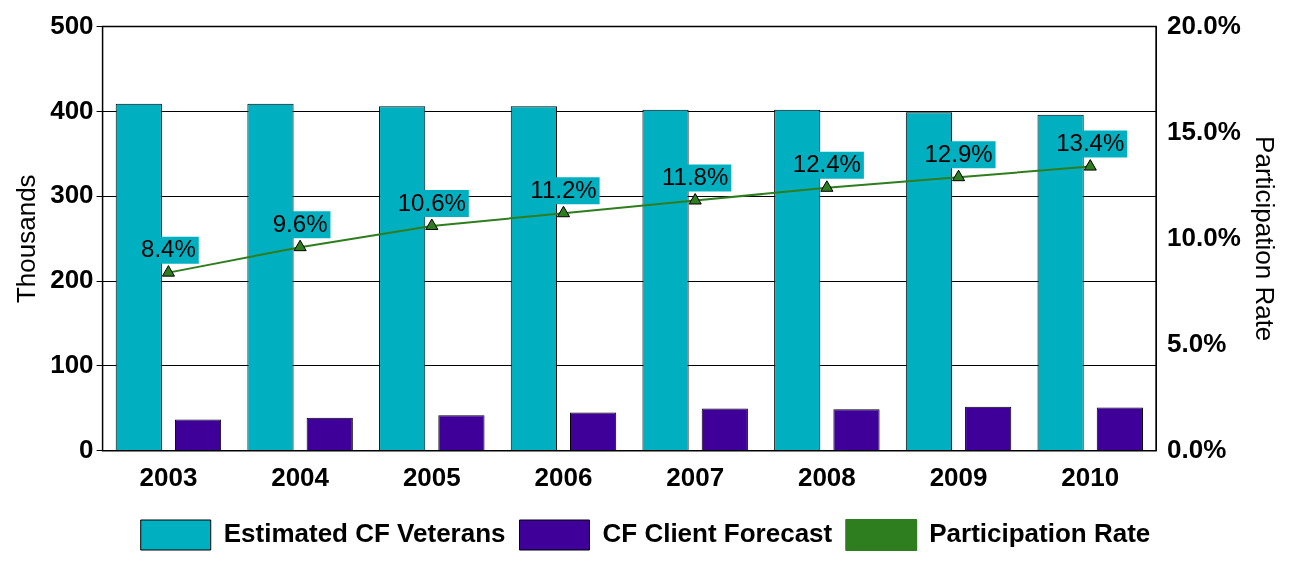 The image size is (1305, 572). What do you see at coordinates (958, 476) in the screenshot?
I see `x-tick-label: 2009` at bounding box center [958, 476].